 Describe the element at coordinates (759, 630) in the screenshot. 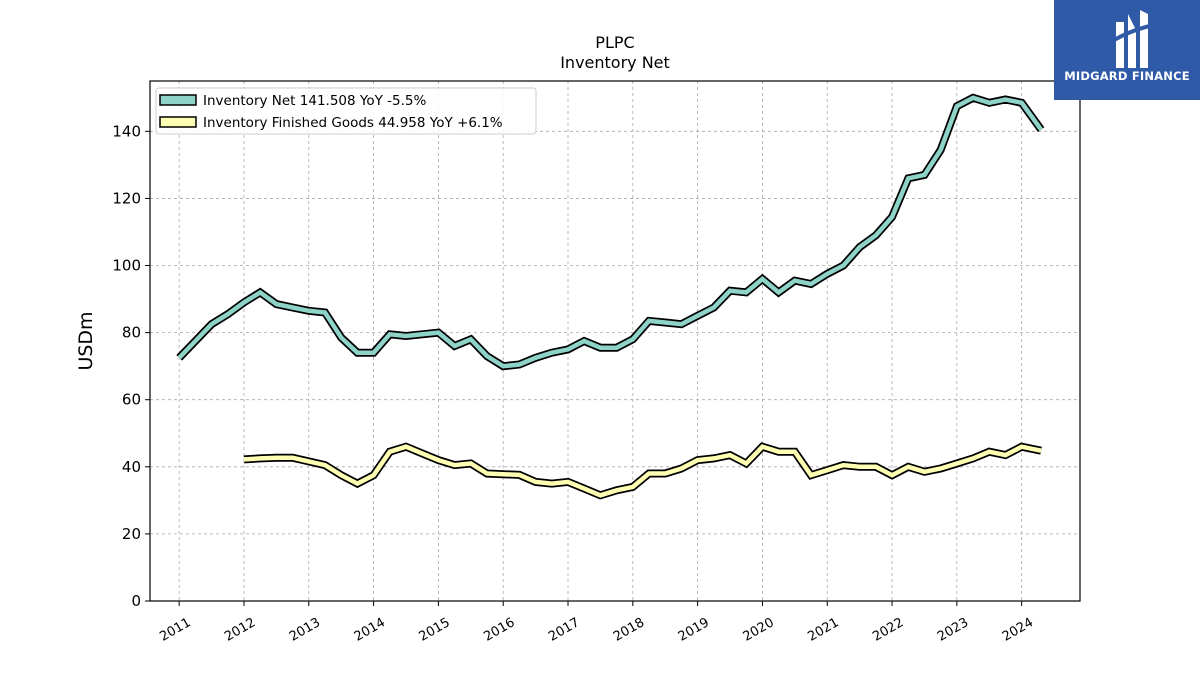

I see `x-tick-label: 2020` at that location.